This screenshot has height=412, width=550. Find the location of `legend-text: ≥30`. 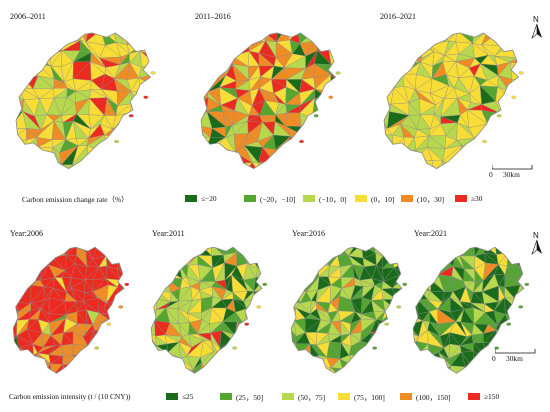

legend-text: ≥30 is located at coordinates (477, 198).